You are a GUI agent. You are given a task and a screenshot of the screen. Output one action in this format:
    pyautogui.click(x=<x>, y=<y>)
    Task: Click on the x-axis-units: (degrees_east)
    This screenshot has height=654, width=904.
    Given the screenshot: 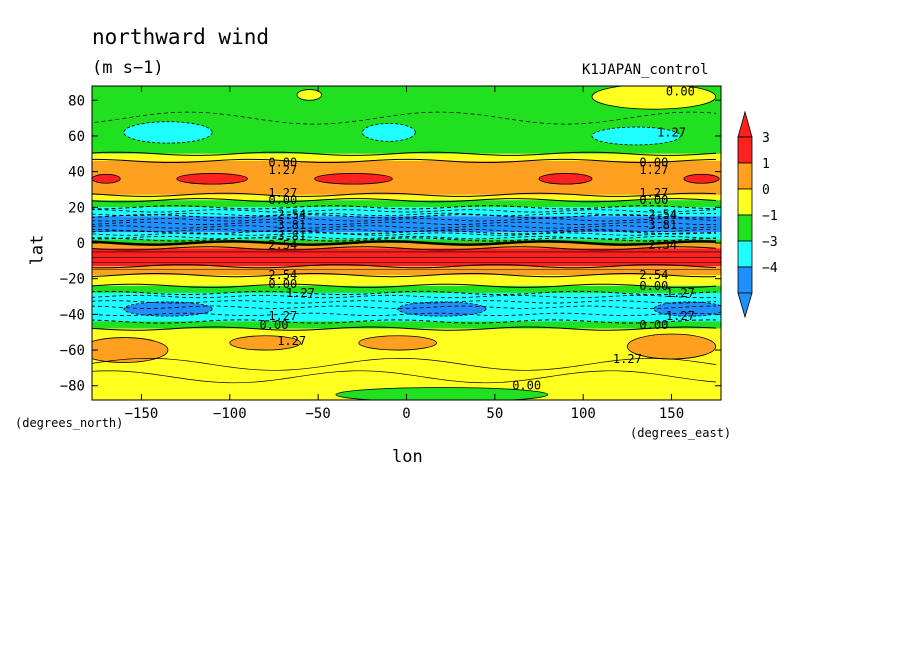 What is the action you would take?
    pyautogui.click(x=681, y=433)
    